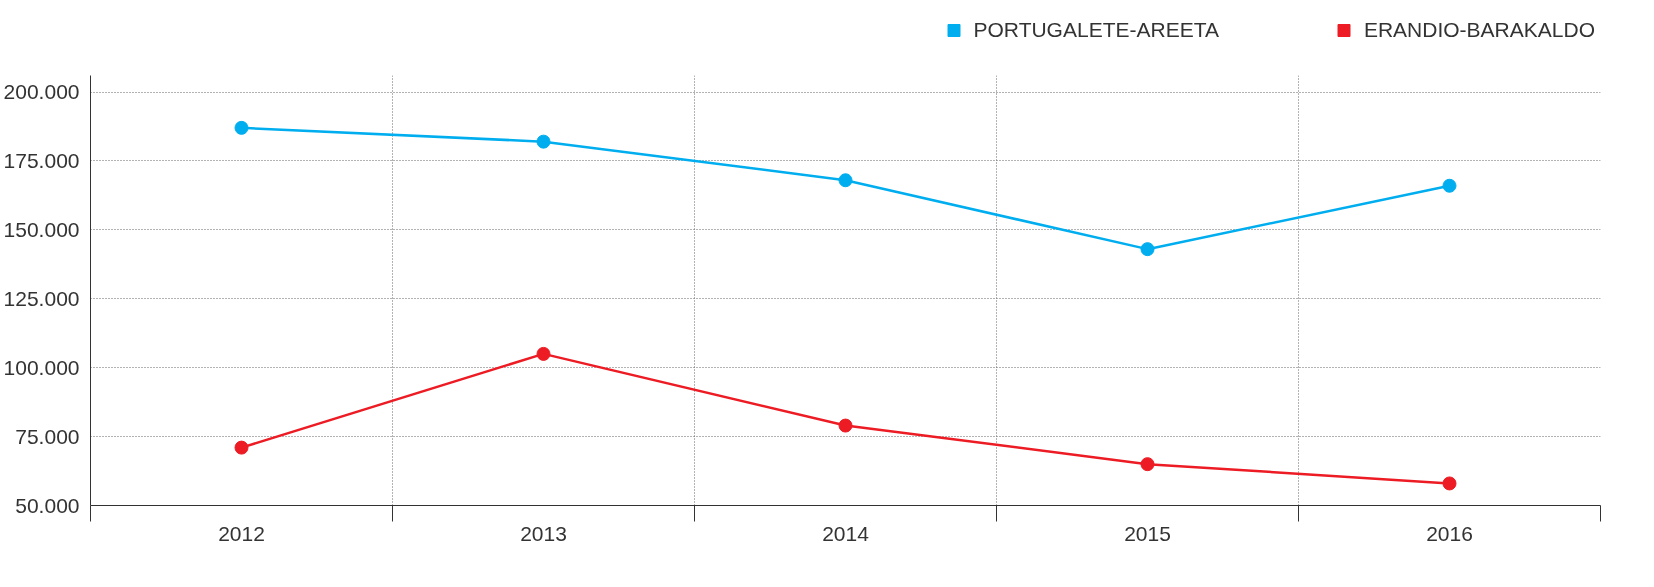 The height and width of the screenshot is (587, 1654). I want to click on y-tick-label: 125.000, so click(41, 298).